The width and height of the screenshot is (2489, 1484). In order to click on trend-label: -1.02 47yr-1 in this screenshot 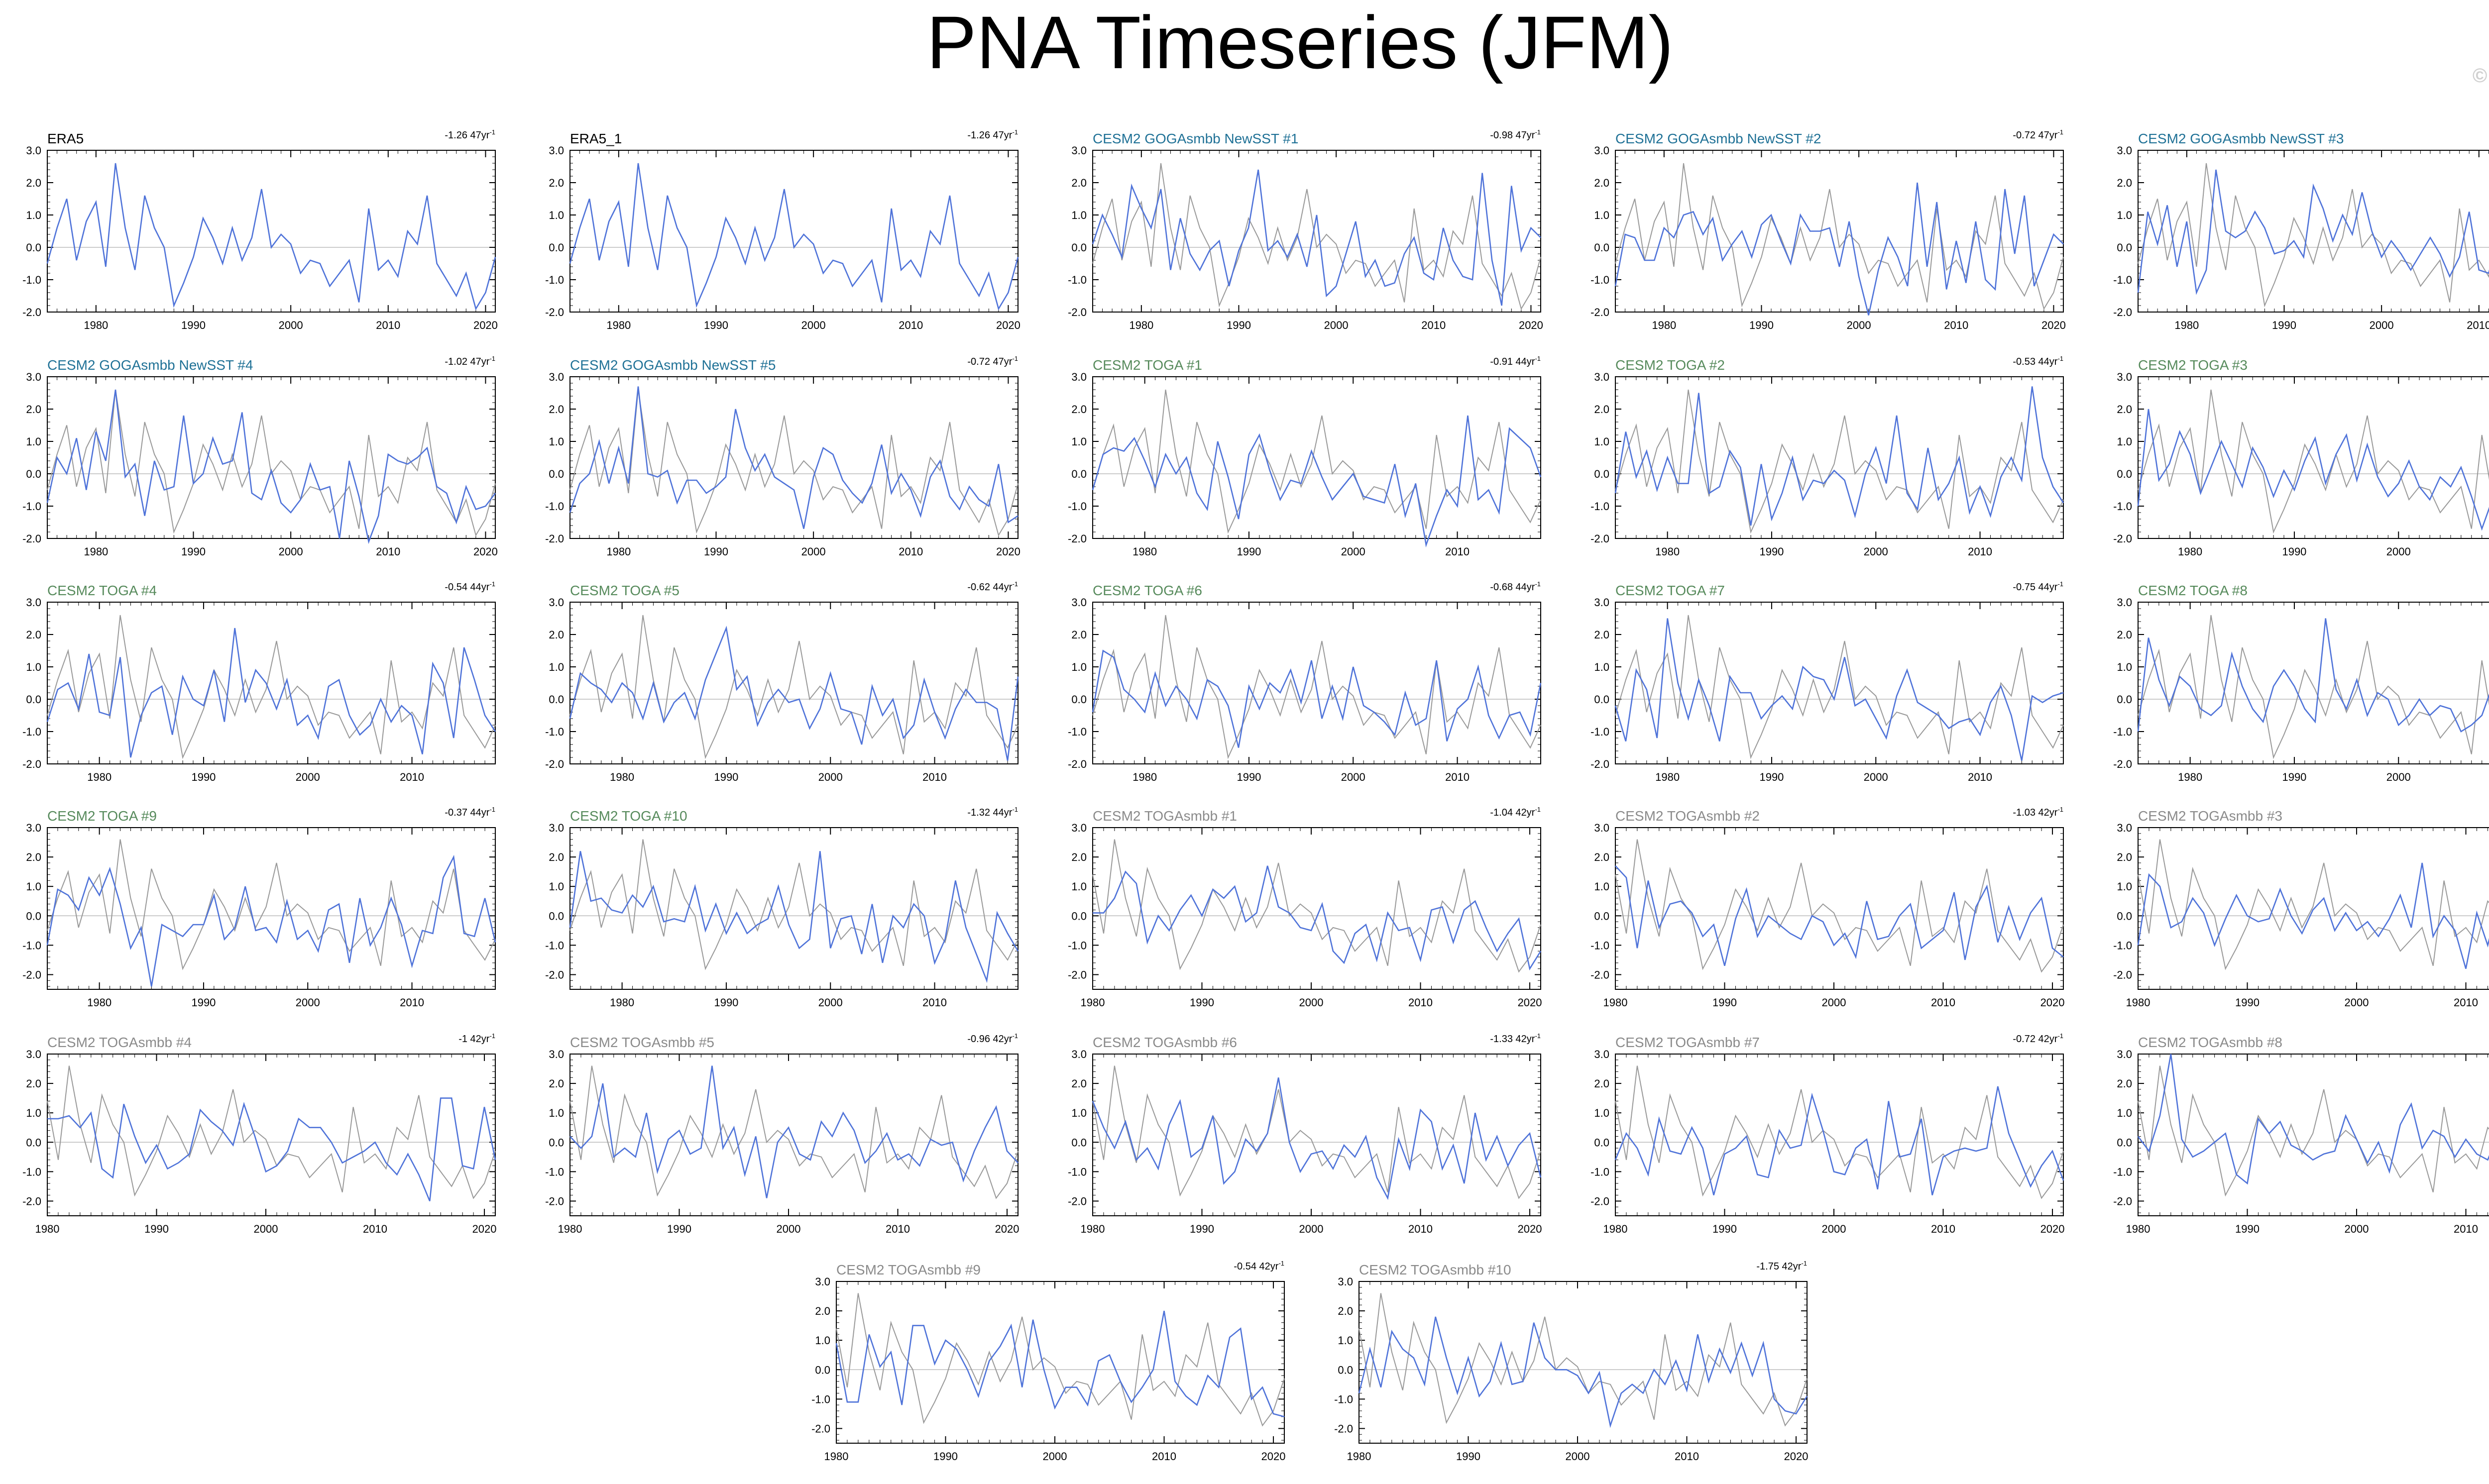, I will do `click(470, 361)`.